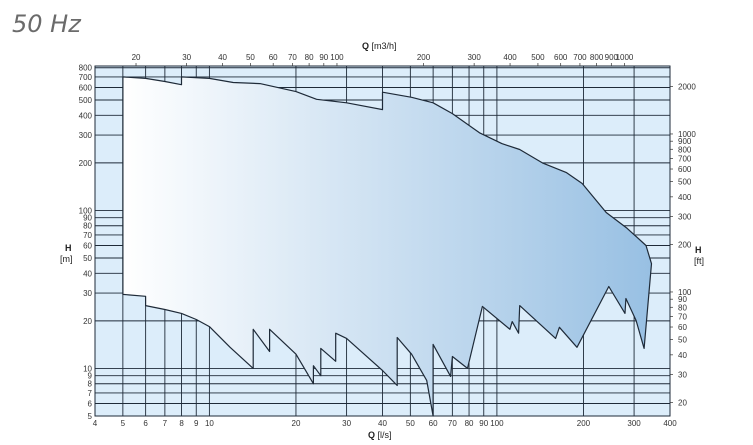 The height and width of the screenshot is (445, 753). I want to click on y-tick-left: 30, so click(87, 293).